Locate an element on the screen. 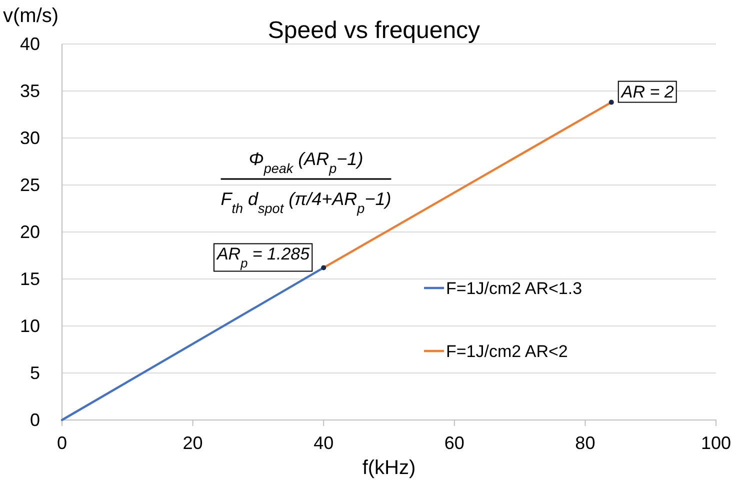 This screenshot has height=480, width=737. x-tick-label: 0 is located at coordinates (62, 442).